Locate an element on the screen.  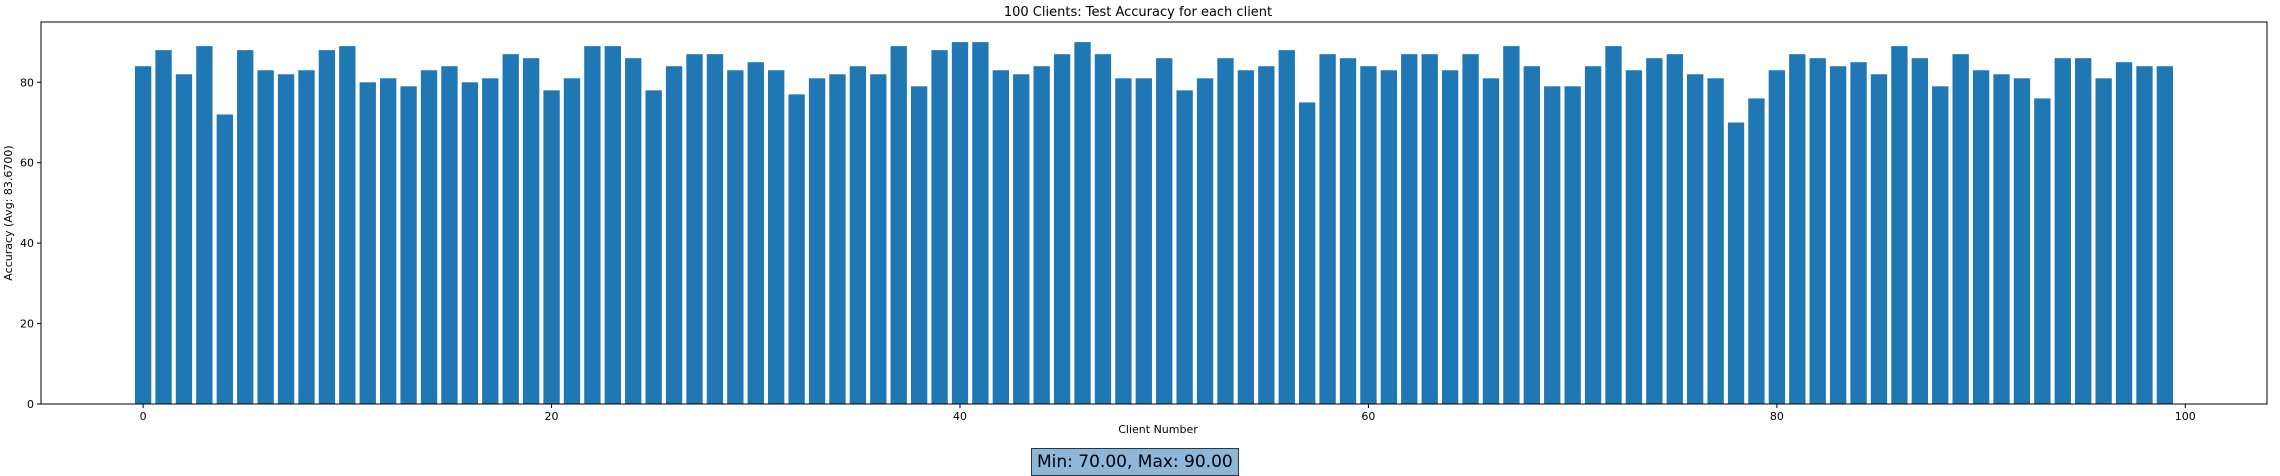
y-tick-label: 40 is located at coordinates (27, 243).